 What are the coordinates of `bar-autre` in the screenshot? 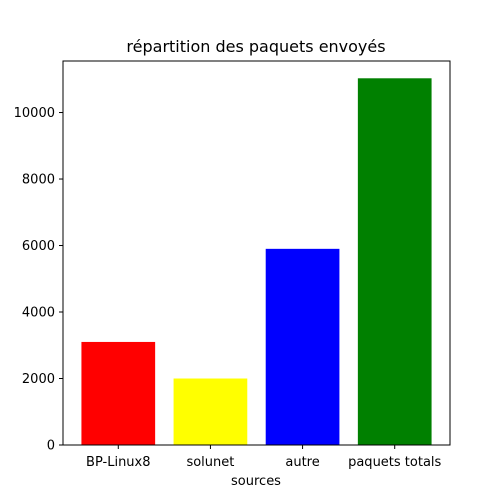 It's located at (302, 346).